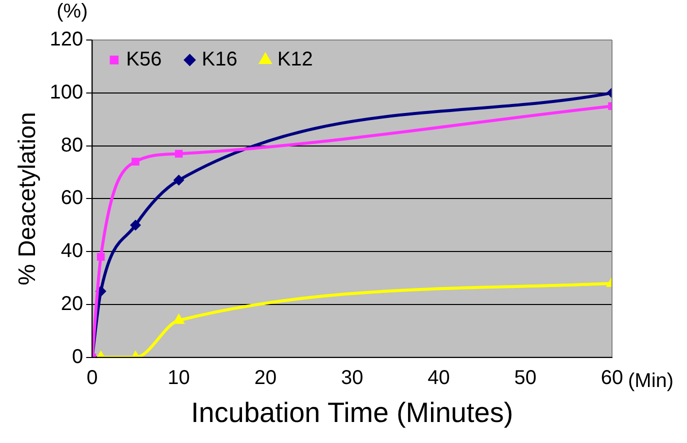 This screenshot has width=687, height=443. What do you see at coordinates (295, 59) in the screenshot?
I see `legend-label: K12` at bounding box center [295, 59].